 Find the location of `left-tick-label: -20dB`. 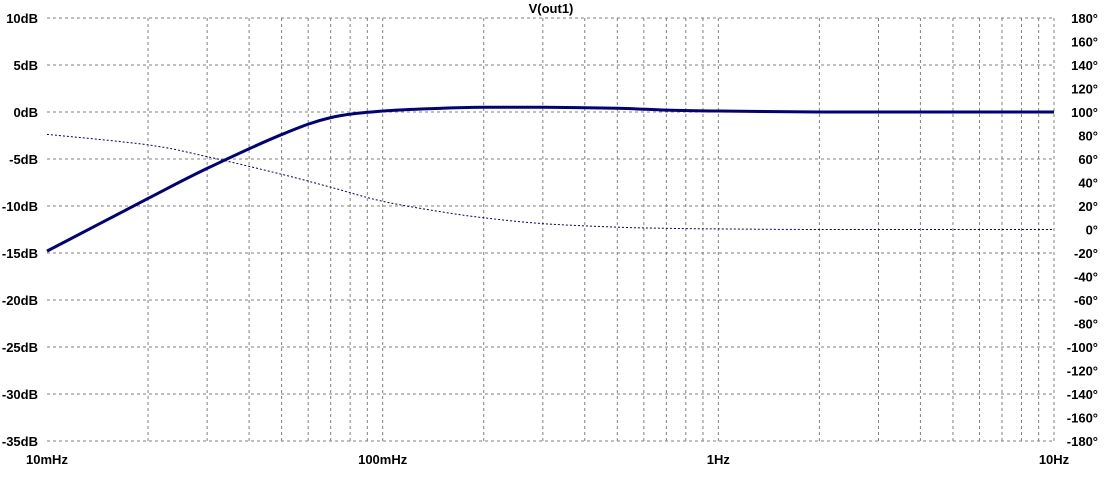

left-tick-label: -20dB is located at coordinates (20, 300).